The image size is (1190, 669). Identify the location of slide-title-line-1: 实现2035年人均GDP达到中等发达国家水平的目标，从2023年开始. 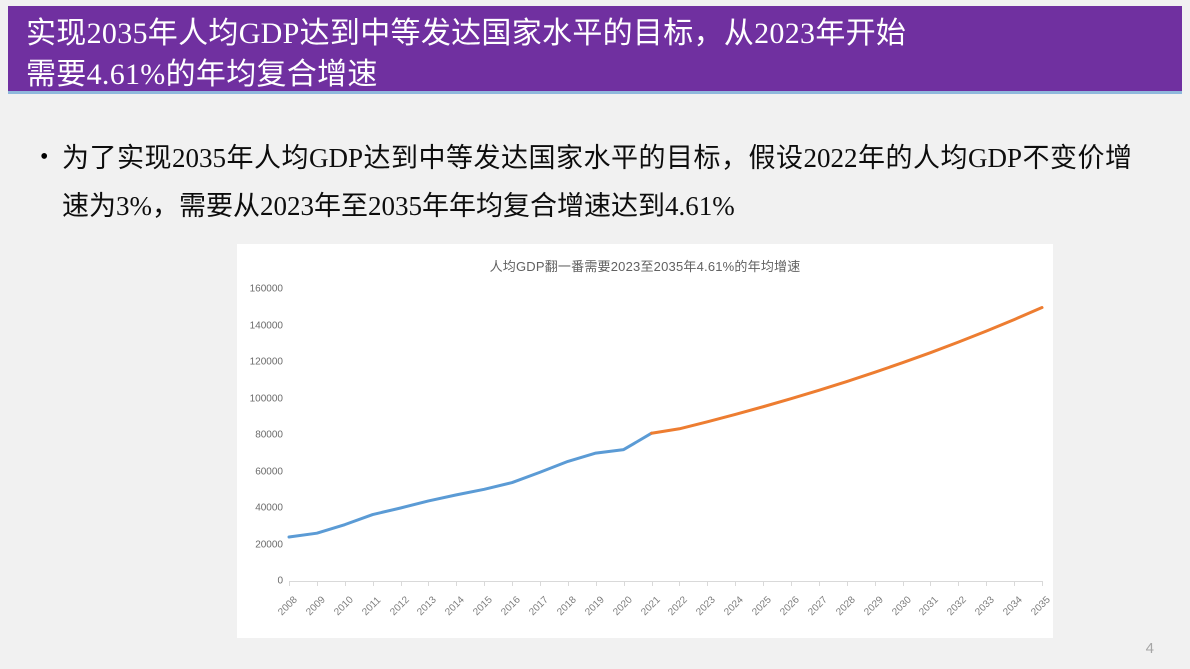
(466, 33).